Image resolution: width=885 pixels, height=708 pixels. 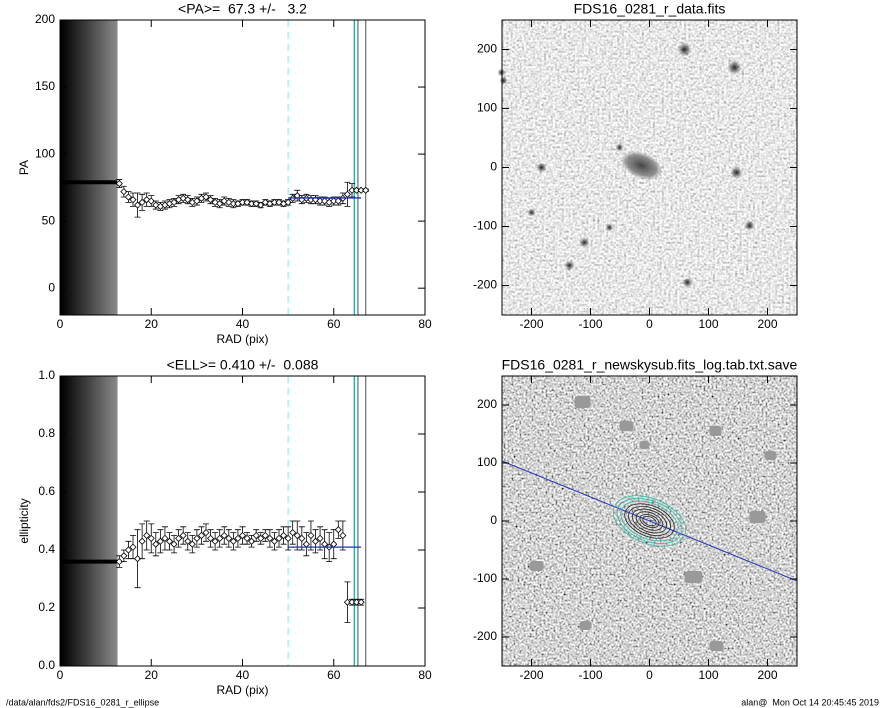 What do you see at coordinates (493, 167) in the screenshot?
I see `y-tick-label: 0` at bounding box center [493, 167].